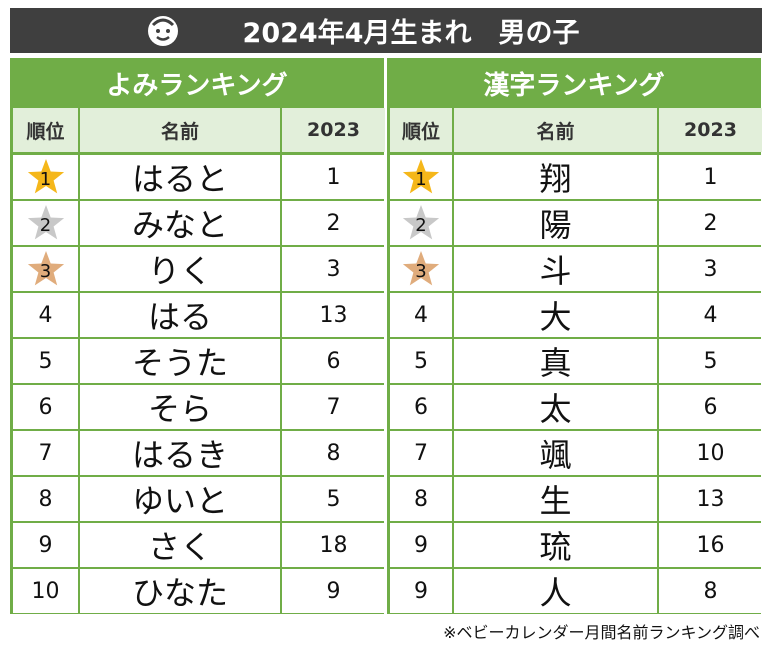  What do you see at coordinates (710, 545) in the screenshot?
I see `prev-year-cell: 16` at bounding box center [710, 545].